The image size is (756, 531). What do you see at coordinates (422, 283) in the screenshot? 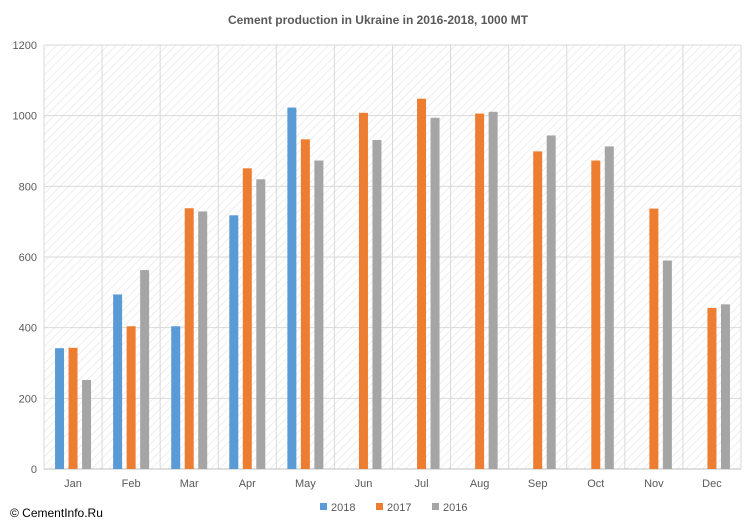
I see `bar-2017-jul` at bounding box center [422, 283].